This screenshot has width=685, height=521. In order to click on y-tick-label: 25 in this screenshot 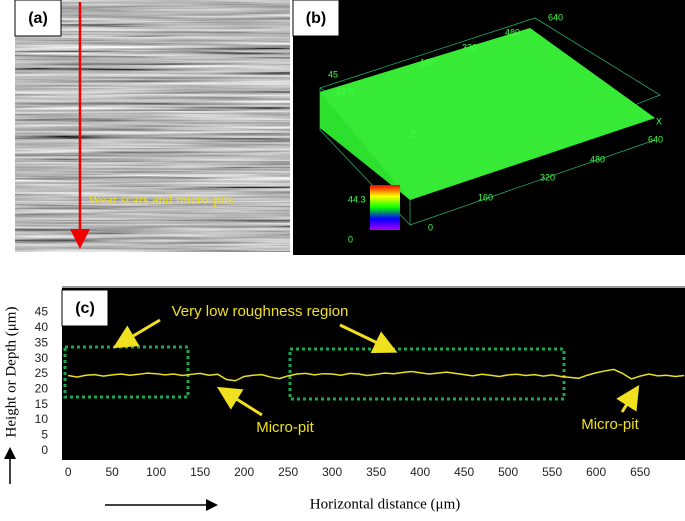, I will do `click(42, 373)`.